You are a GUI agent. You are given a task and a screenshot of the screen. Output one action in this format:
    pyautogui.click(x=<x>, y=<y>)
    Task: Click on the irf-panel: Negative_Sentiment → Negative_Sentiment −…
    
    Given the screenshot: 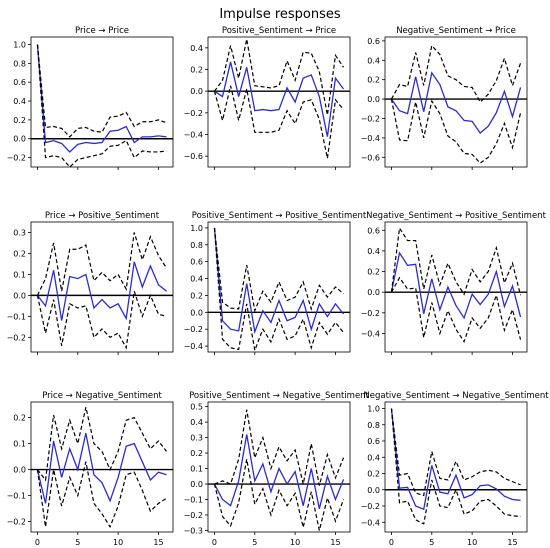 What is the action you would take?
    pyautogui.click(x=455, y=469)
    